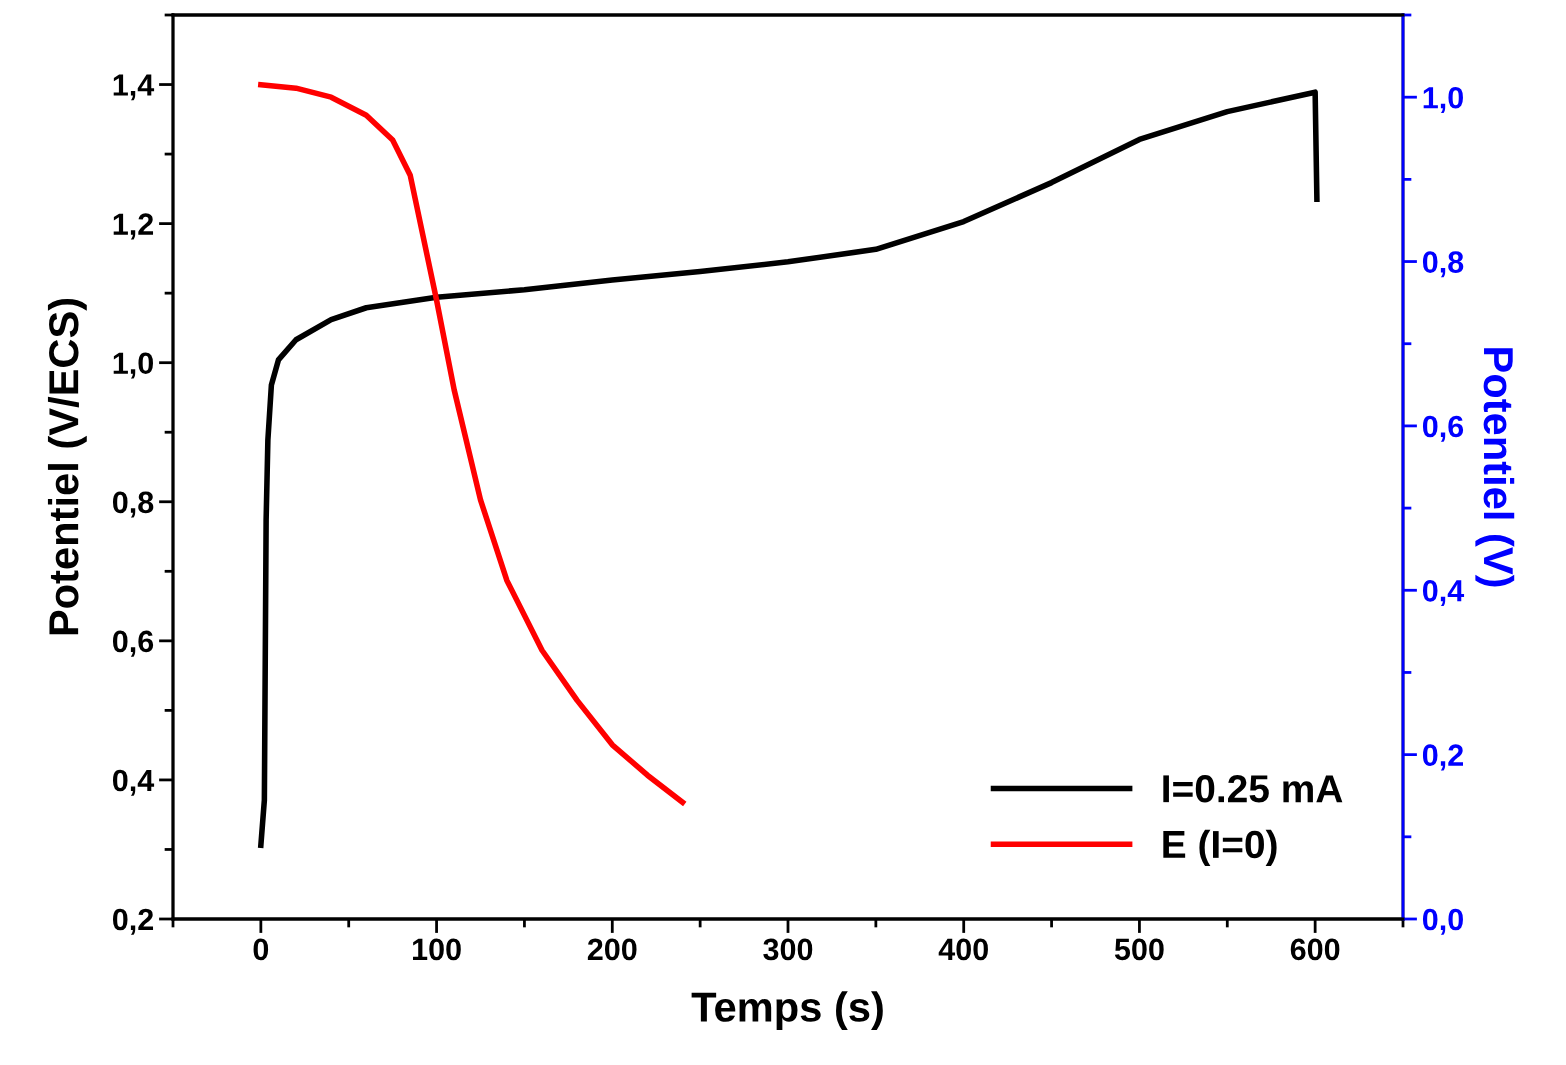 The height and width of the screenshot is (1065, 1566). I want to click on y-axis-title: Potentiel (V/ECS), so click(67, 466).